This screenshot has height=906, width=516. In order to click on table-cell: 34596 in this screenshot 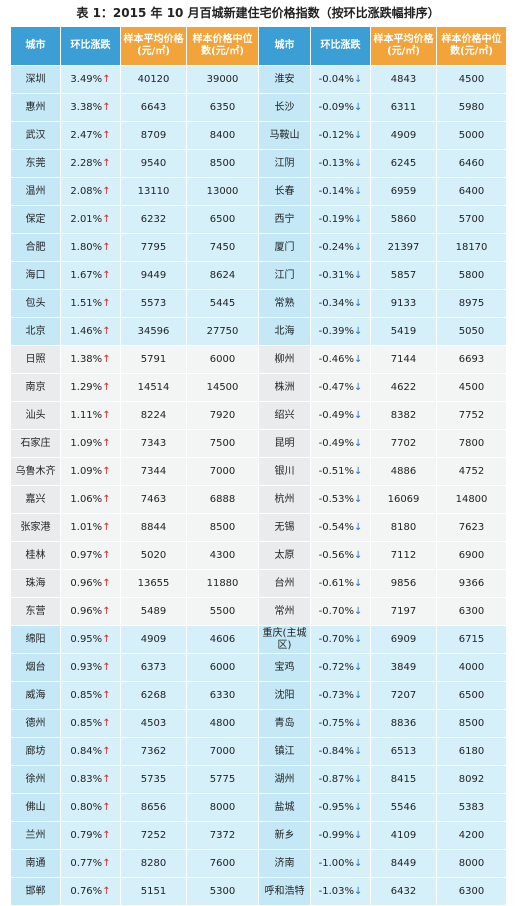, I will do `click(153, 331)`.